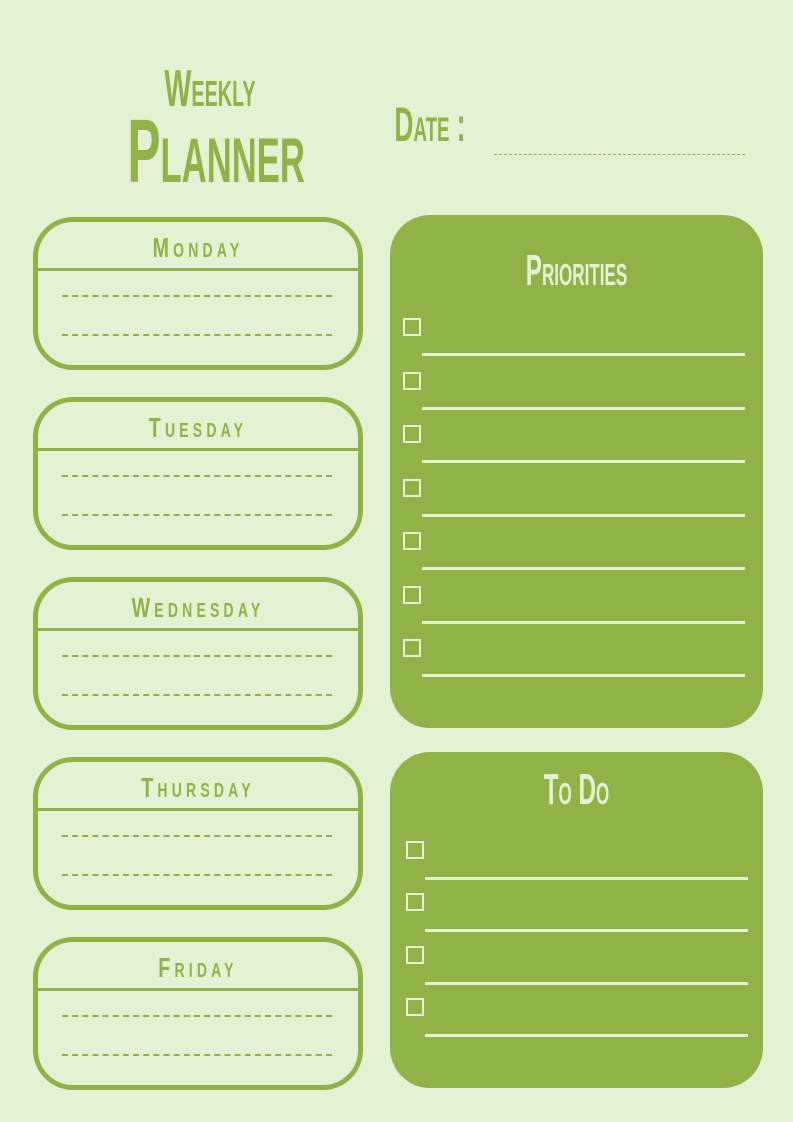 The image size is (793, 1122). I want to click on day-name: Wednesday, so click(198, 607).